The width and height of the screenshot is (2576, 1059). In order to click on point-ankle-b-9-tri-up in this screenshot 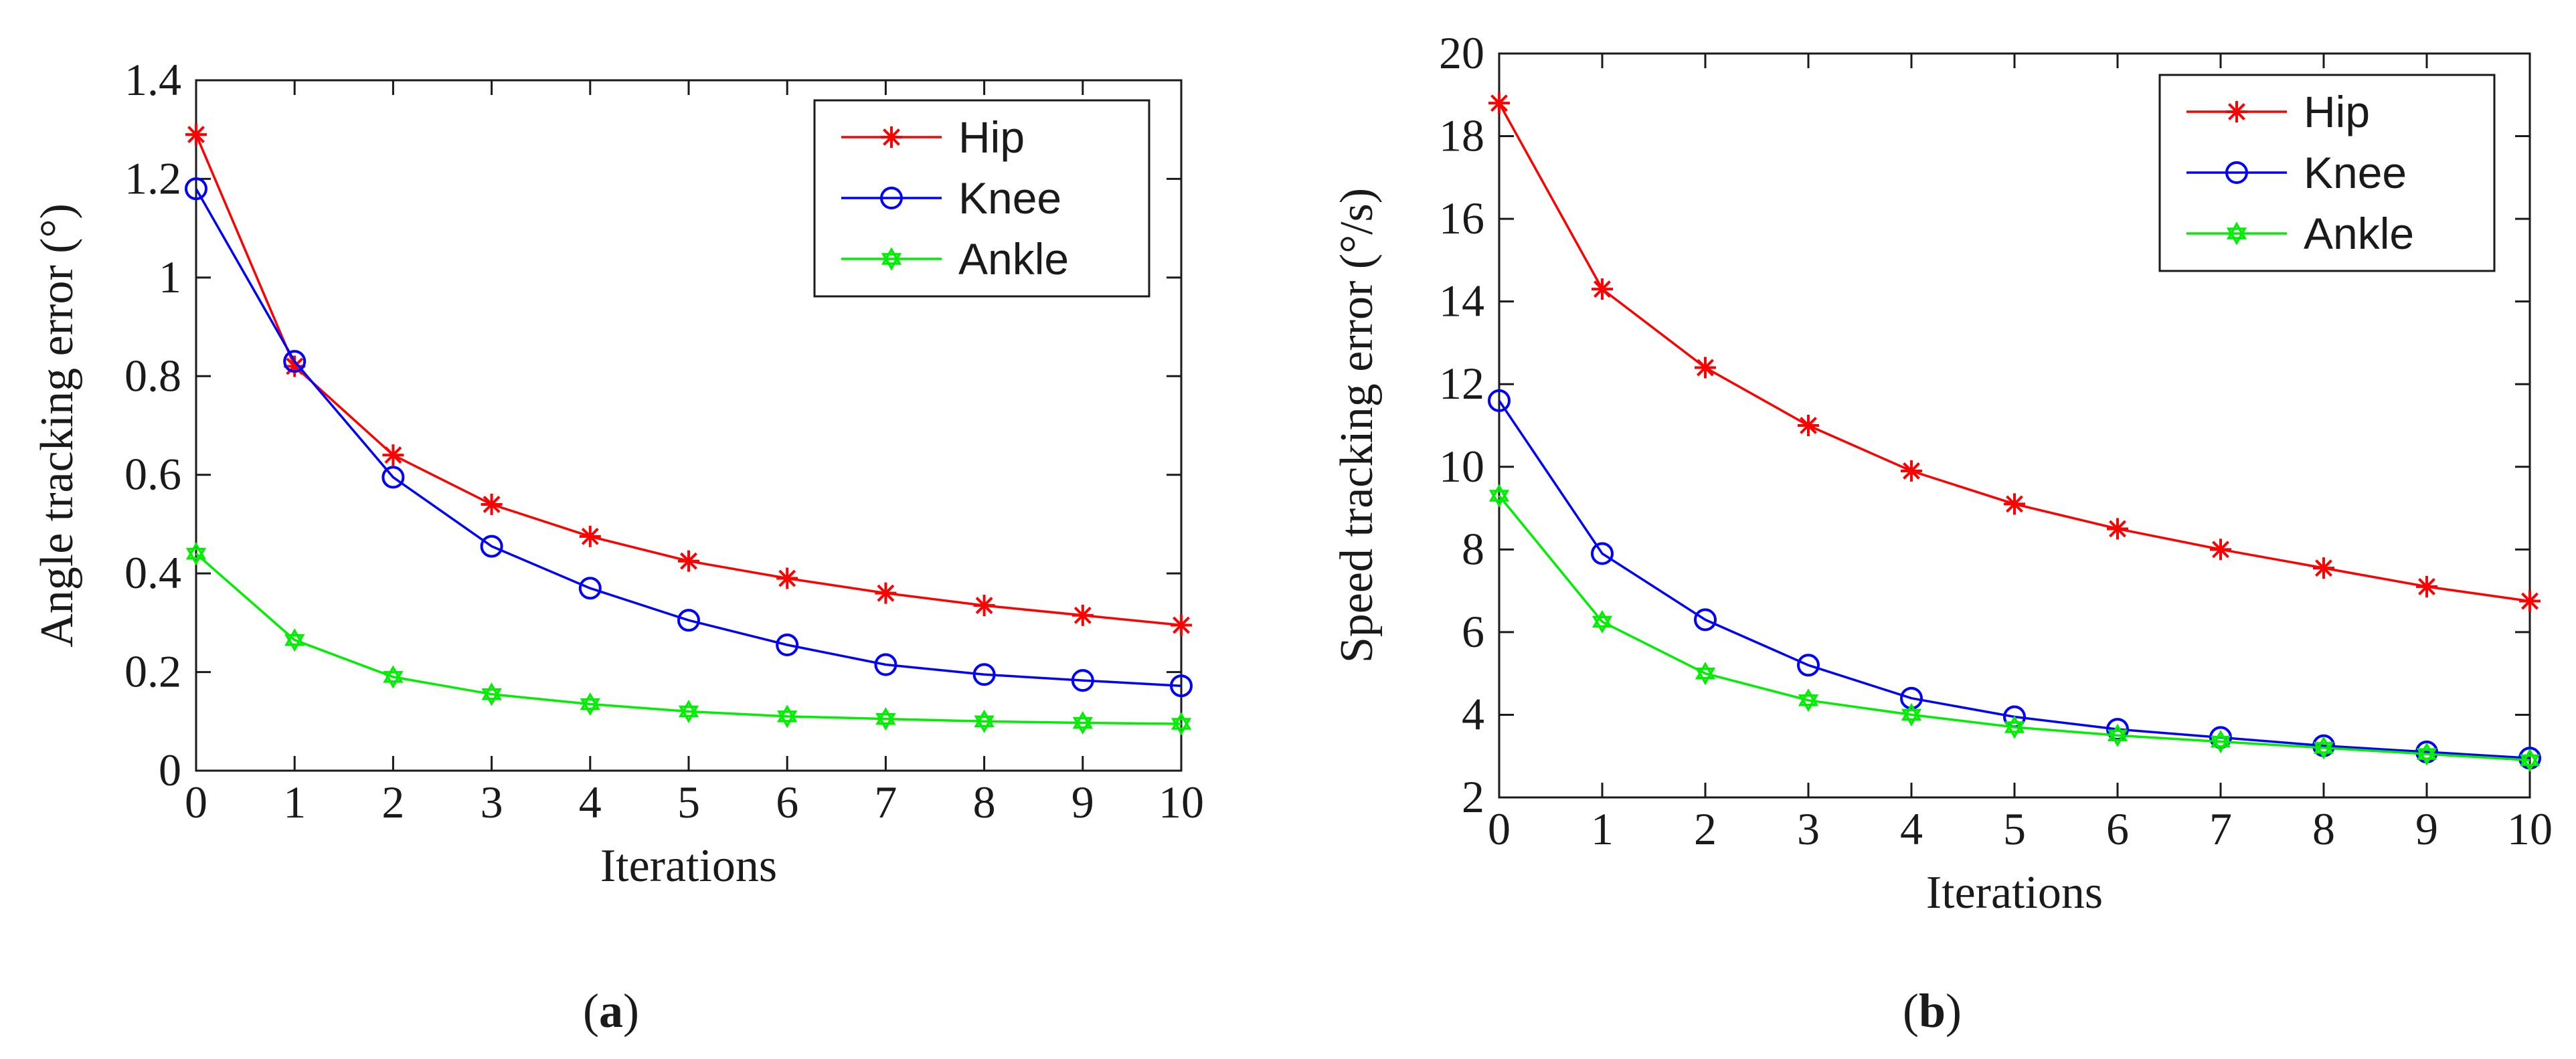, I will do `click(2426, 751)`.